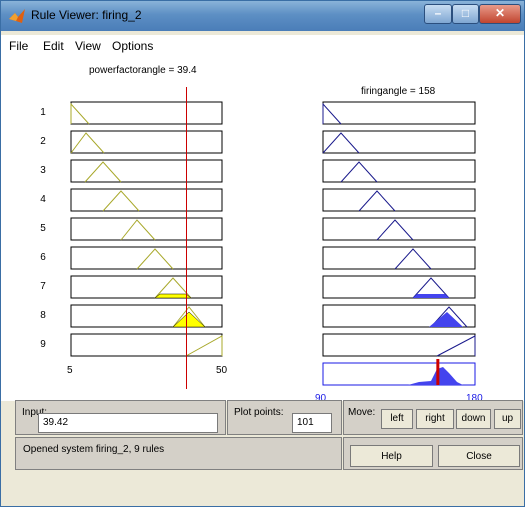 The image size is (525, 507). I want to click on output-variable-title: firingangle = 158, so click(398, 91).